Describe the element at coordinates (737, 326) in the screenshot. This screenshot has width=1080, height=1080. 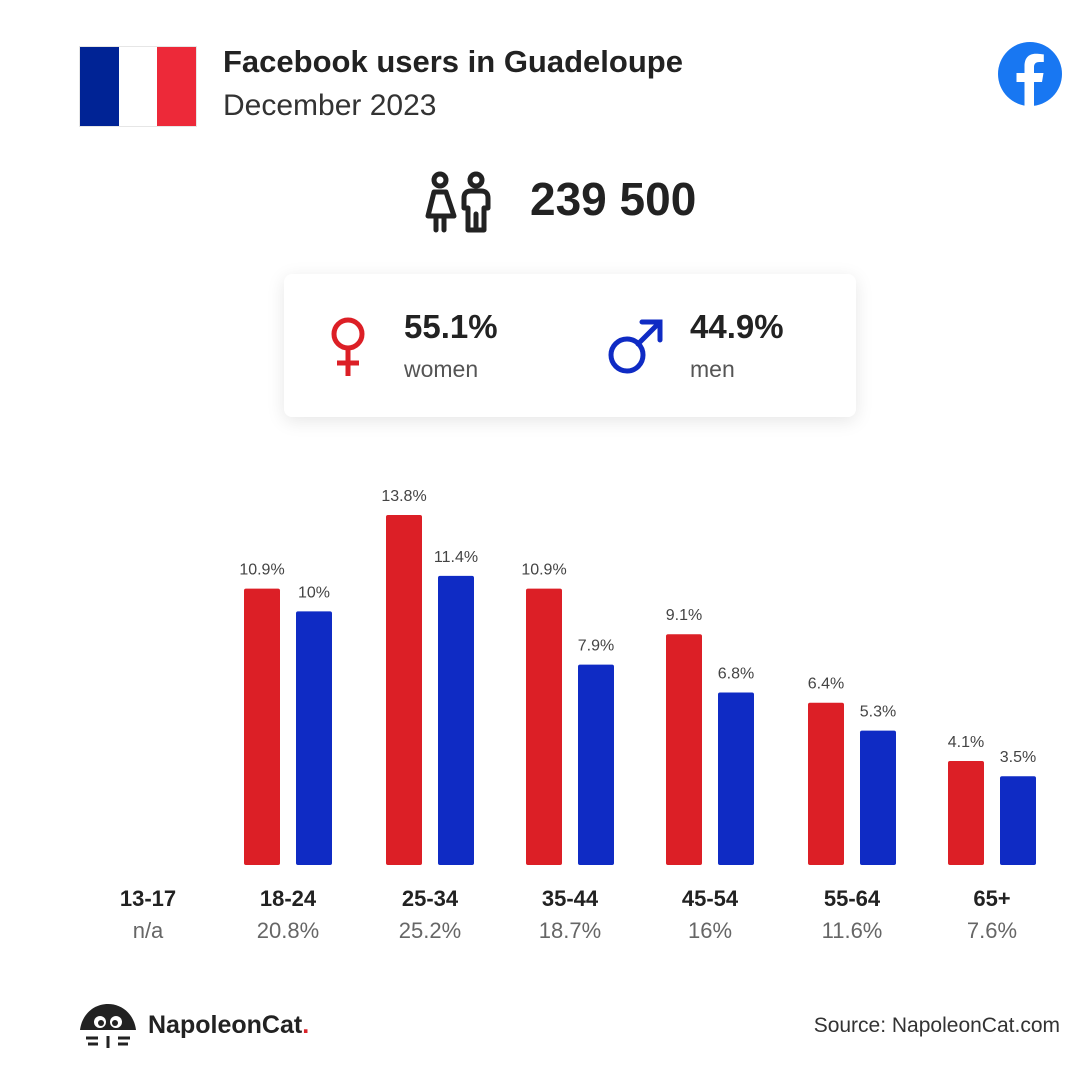
I see `men-percent: 44.9%` at that location.